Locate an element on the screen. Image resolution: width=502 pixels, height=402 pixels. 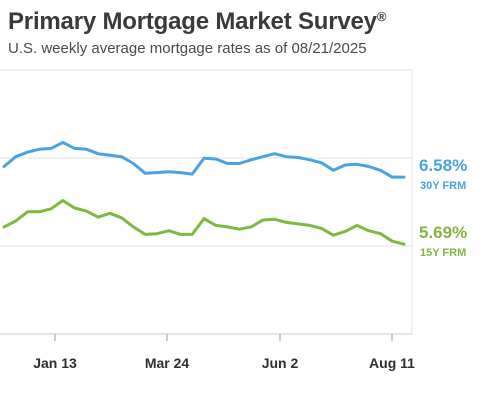
x-tick-label: Jun 2 is located at coordinates (280, 363).